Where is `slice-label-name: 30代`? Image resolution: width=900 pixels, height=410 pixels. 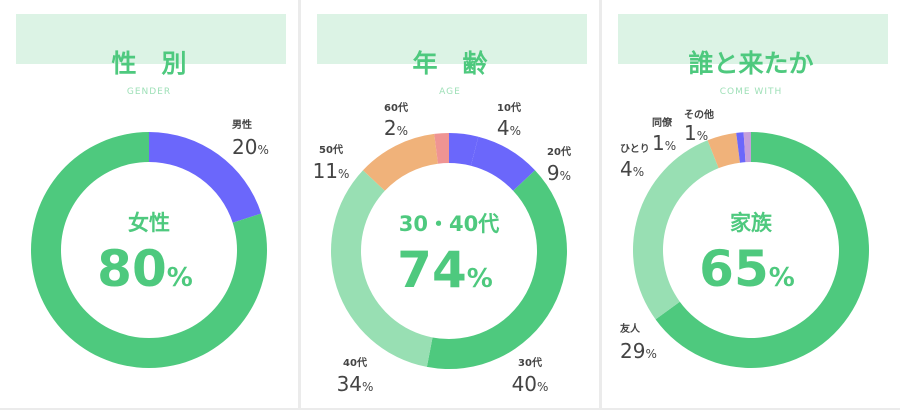
slice-label-name: 30代 is located at coordinates (530, 362).